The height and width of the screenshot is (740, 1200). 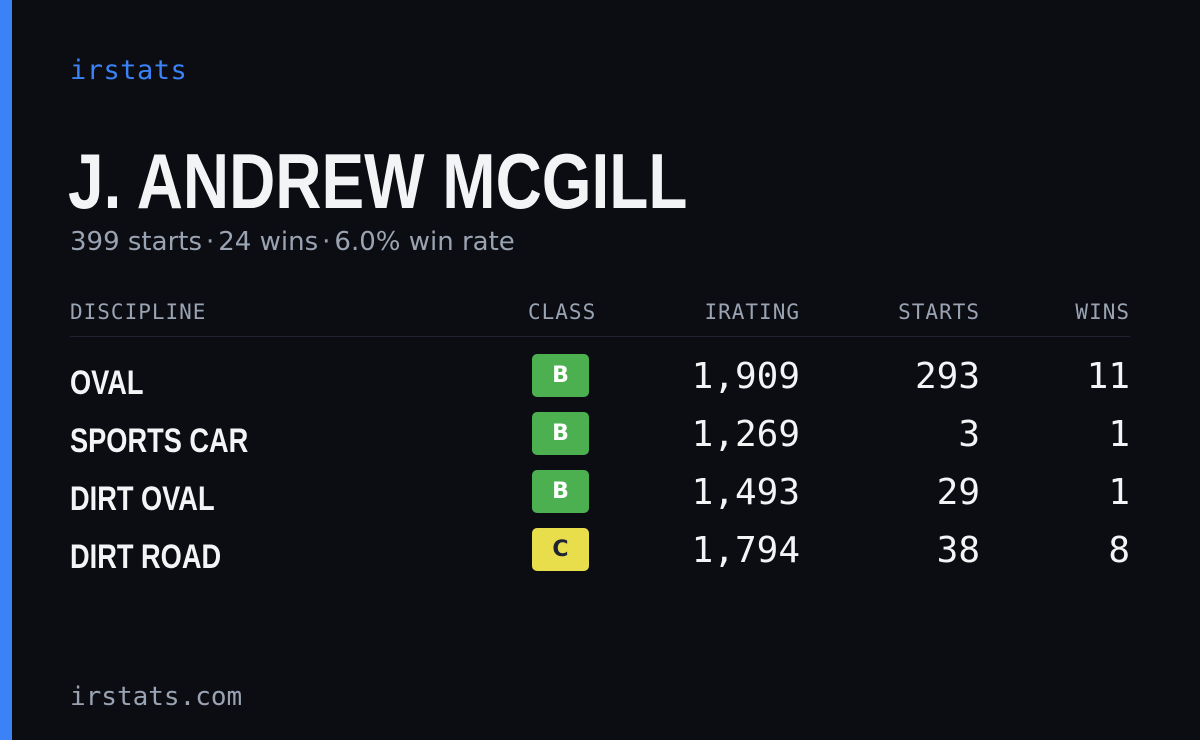 I want to click on license-class-badge: C, so click(x=560, y=549).